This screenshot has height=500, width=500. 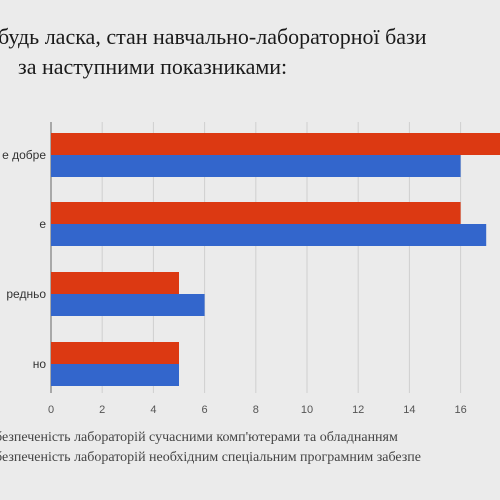 What do you see at coordinates (205, 410) in the screenshot?
I see `x-tick-label: 6` at bounding box center [205, 410].